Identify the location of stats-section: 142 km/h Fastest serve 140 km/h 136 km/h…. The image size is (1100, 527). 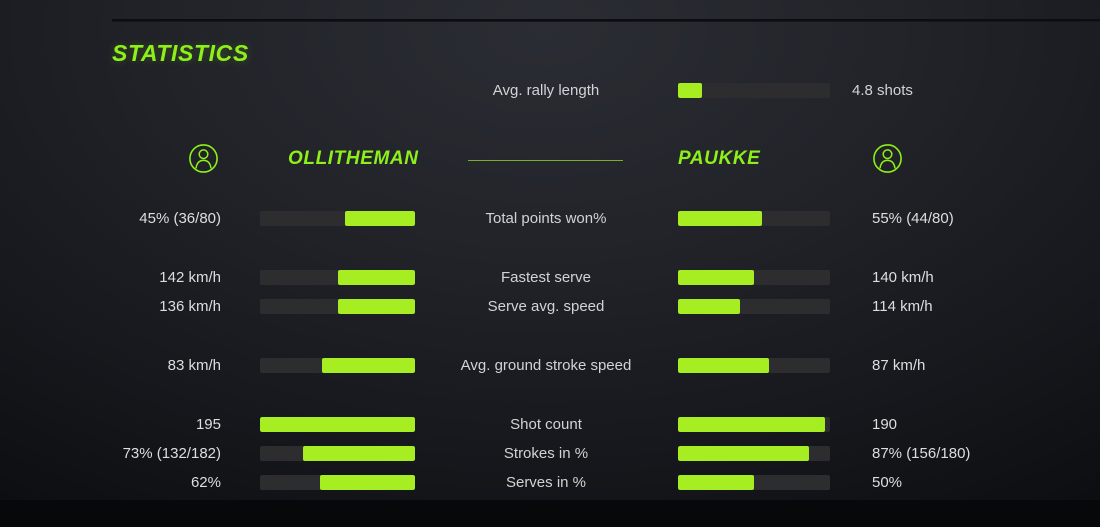
(550, 292).